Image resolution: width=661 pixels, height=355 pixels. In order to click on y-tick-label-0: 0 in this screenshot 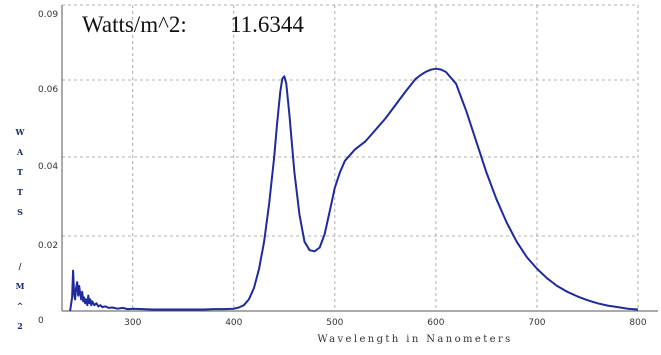, I will do `click(41, 321)`.